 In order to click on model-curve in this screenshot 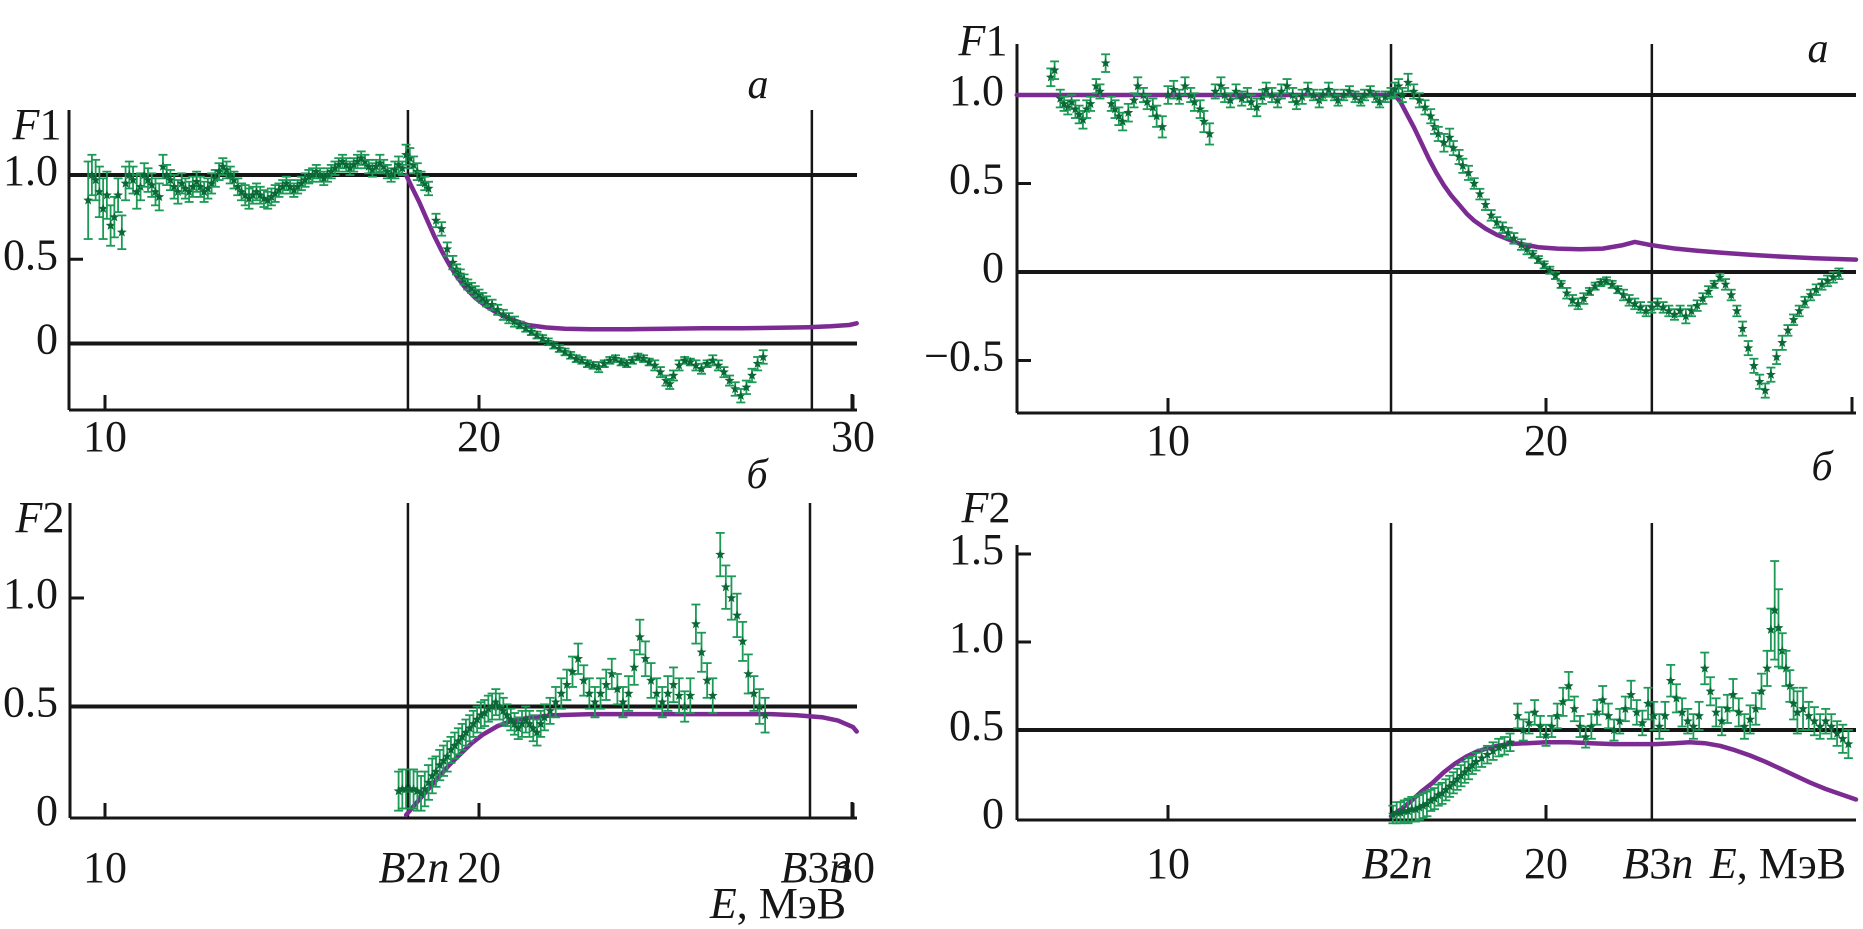, I will do `click(631, 764)`.